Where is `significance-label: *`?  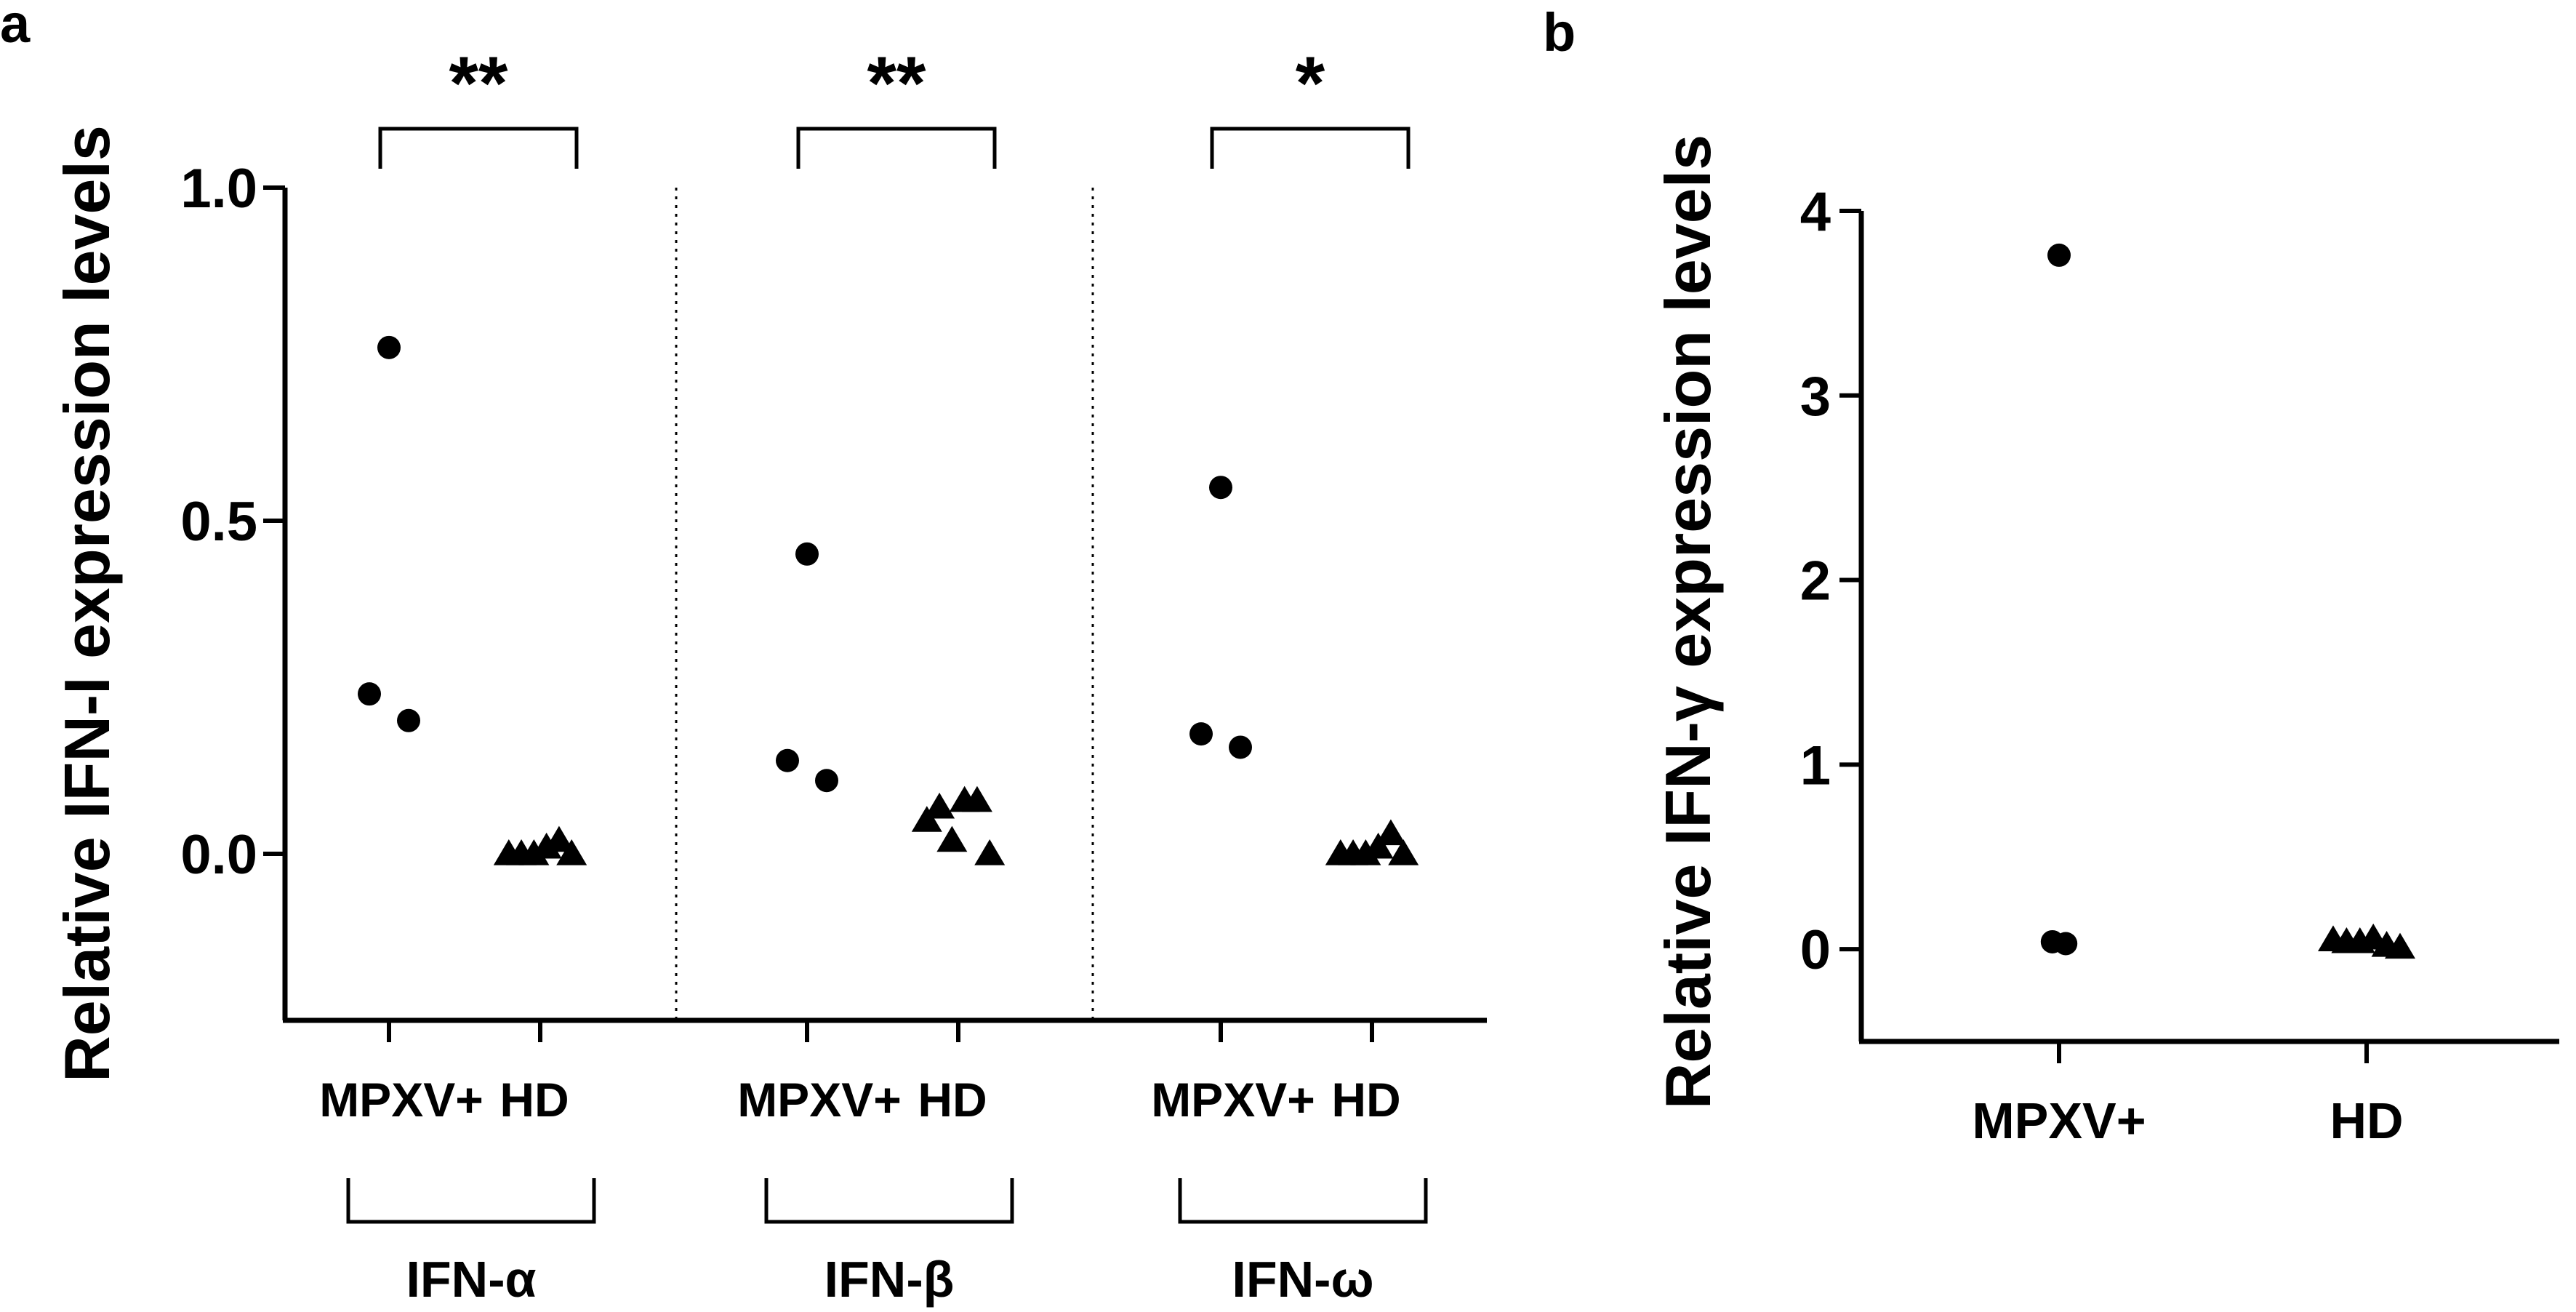
significance-label: * is located at coordinates (1310, 83).